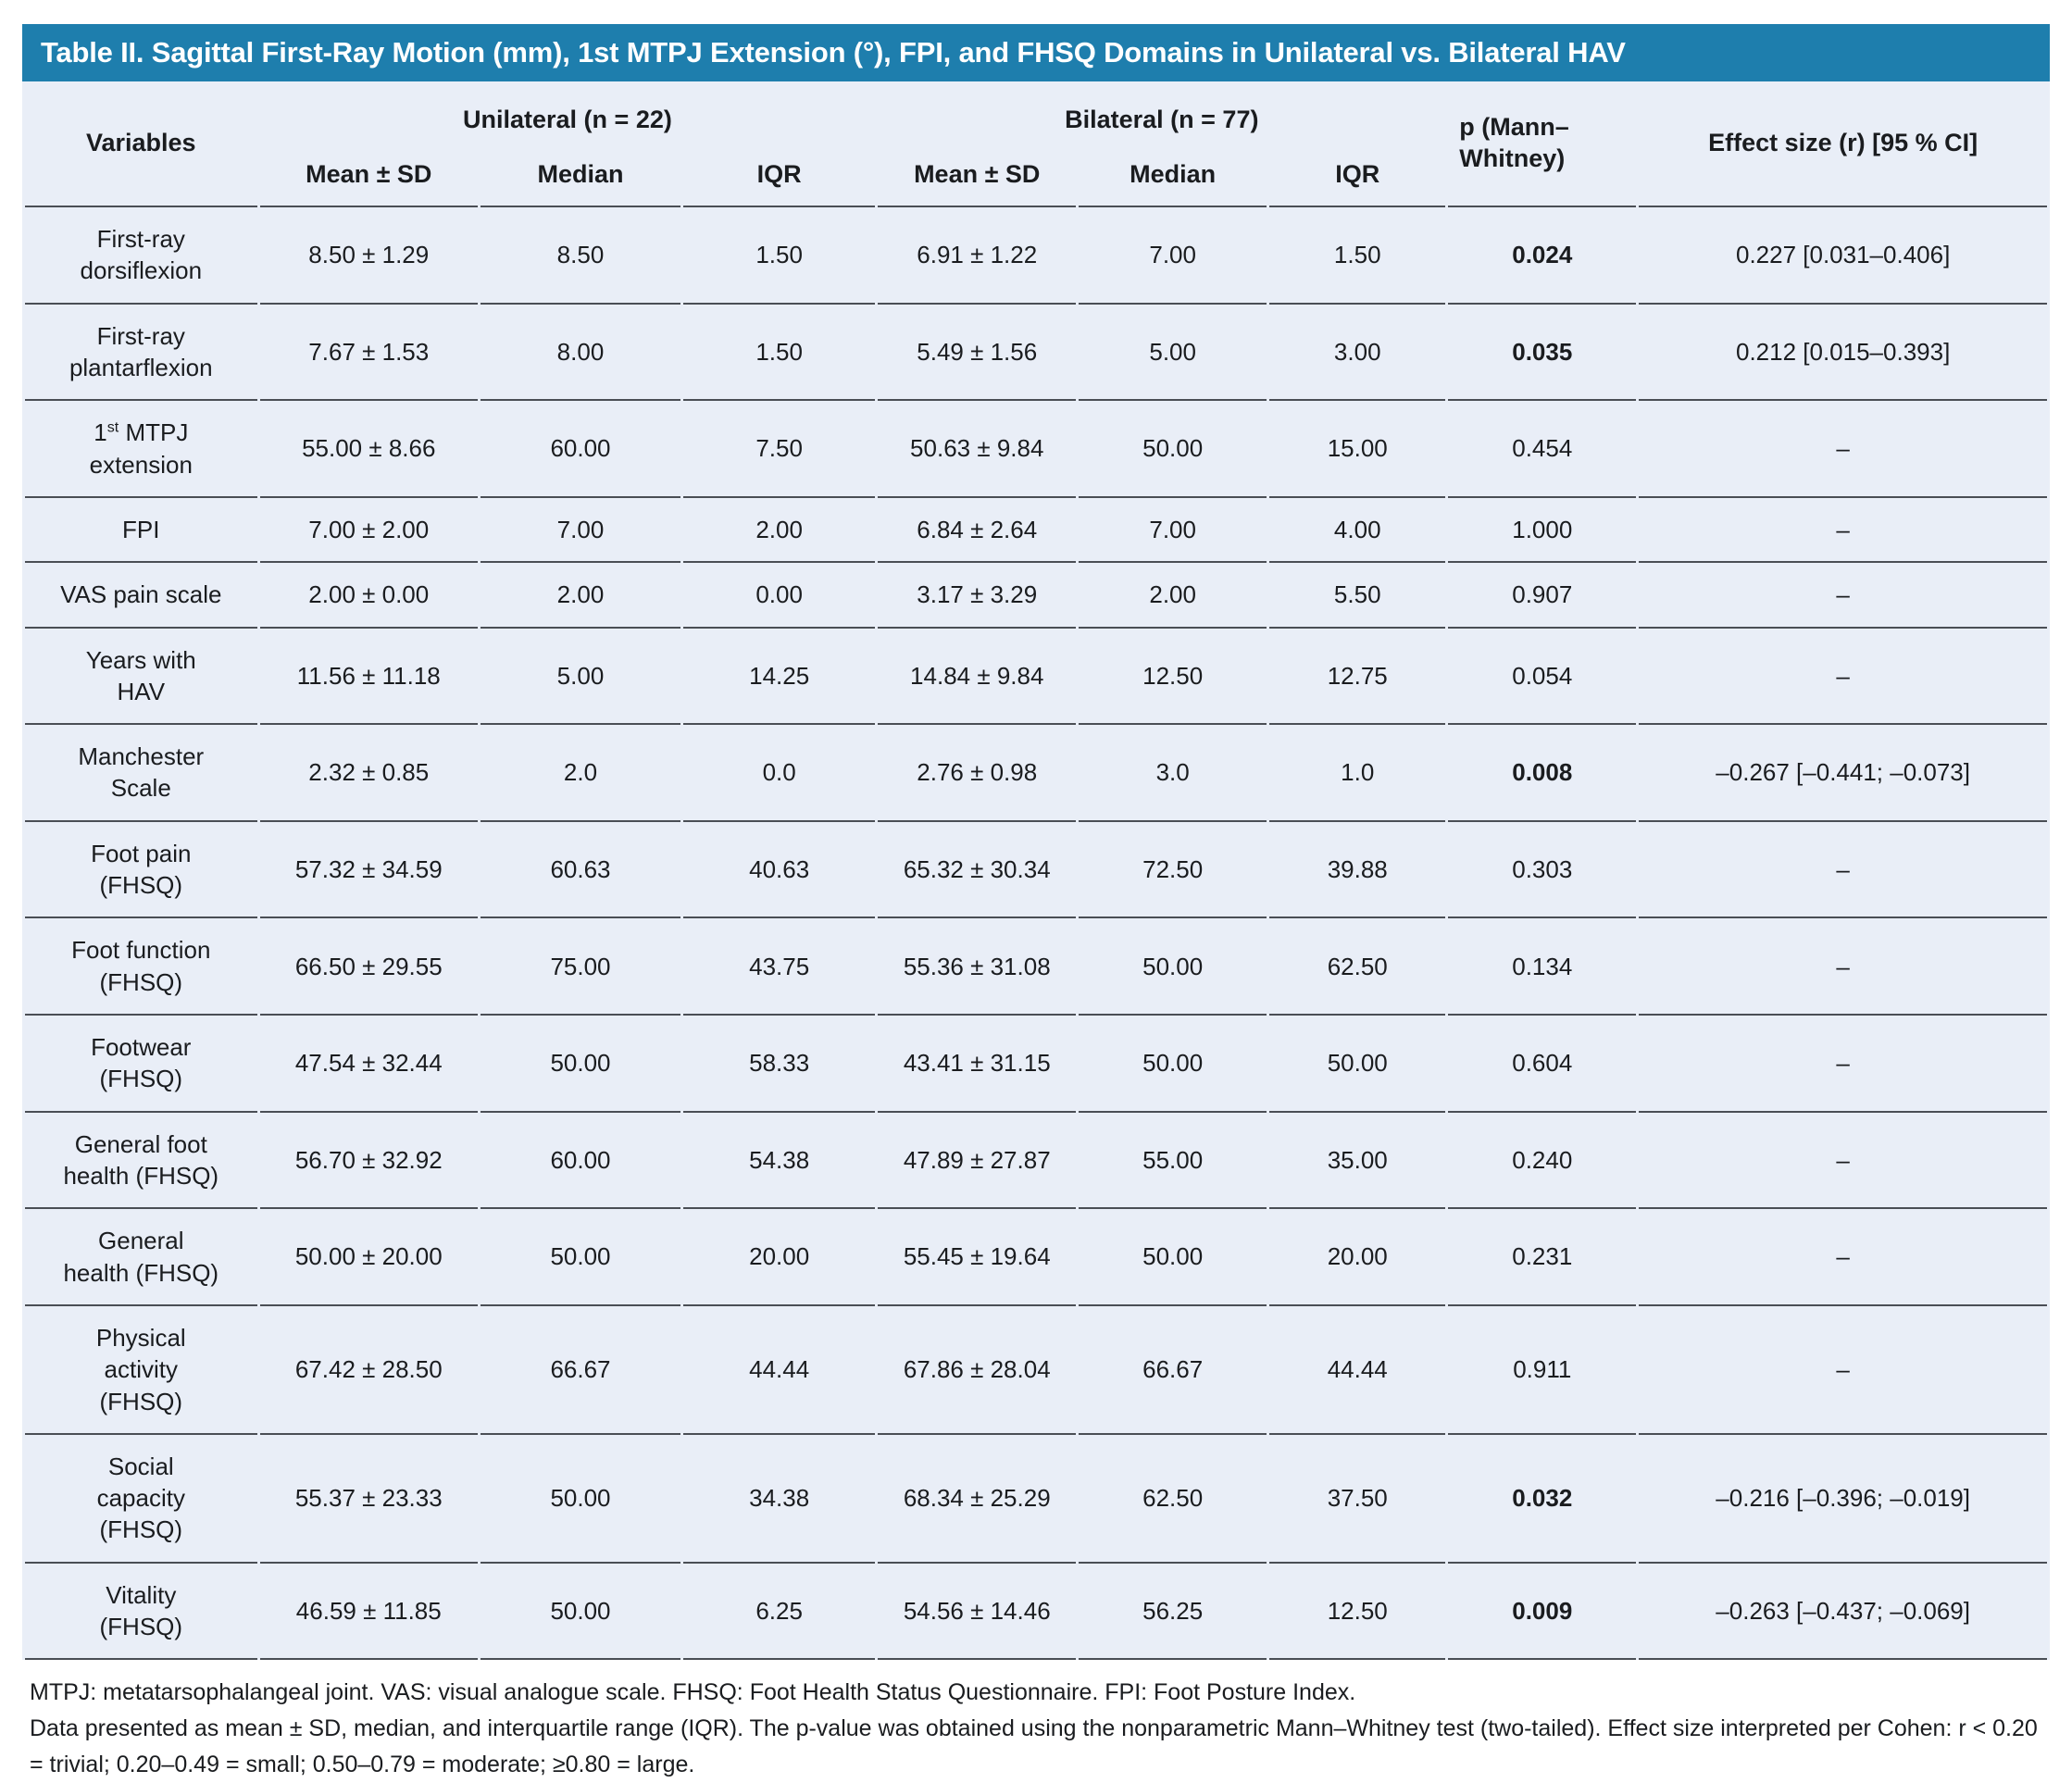 The image size is (2072, 1783). I want to click on bilateral-iqr: 39.88, so click(1357, 870).